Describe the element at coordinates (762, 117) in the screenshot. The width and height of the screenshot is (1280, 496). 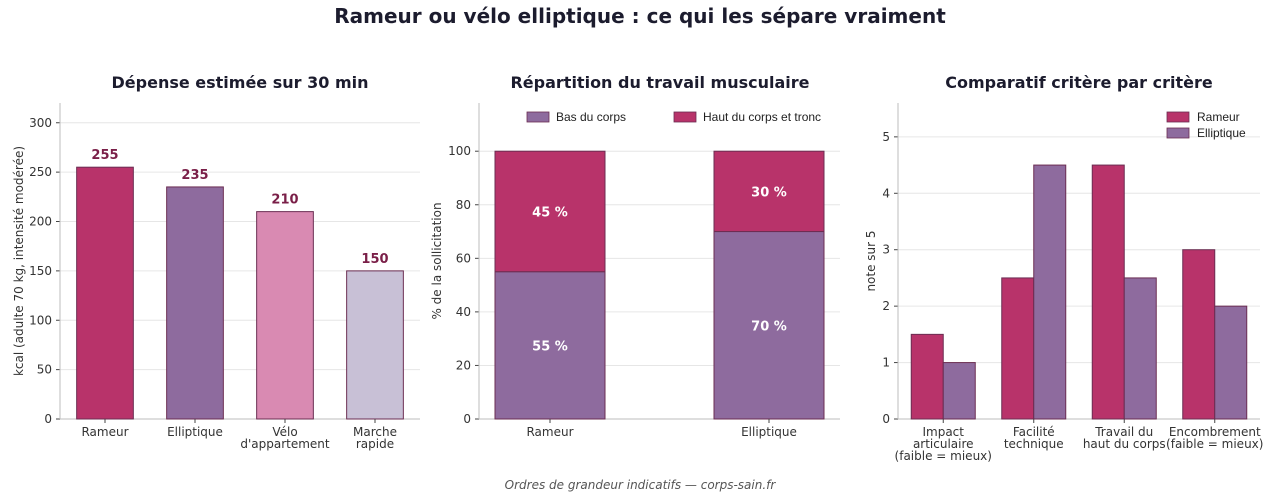
I see `legend-label-muscle: Haut du corps et tronc` at that location.